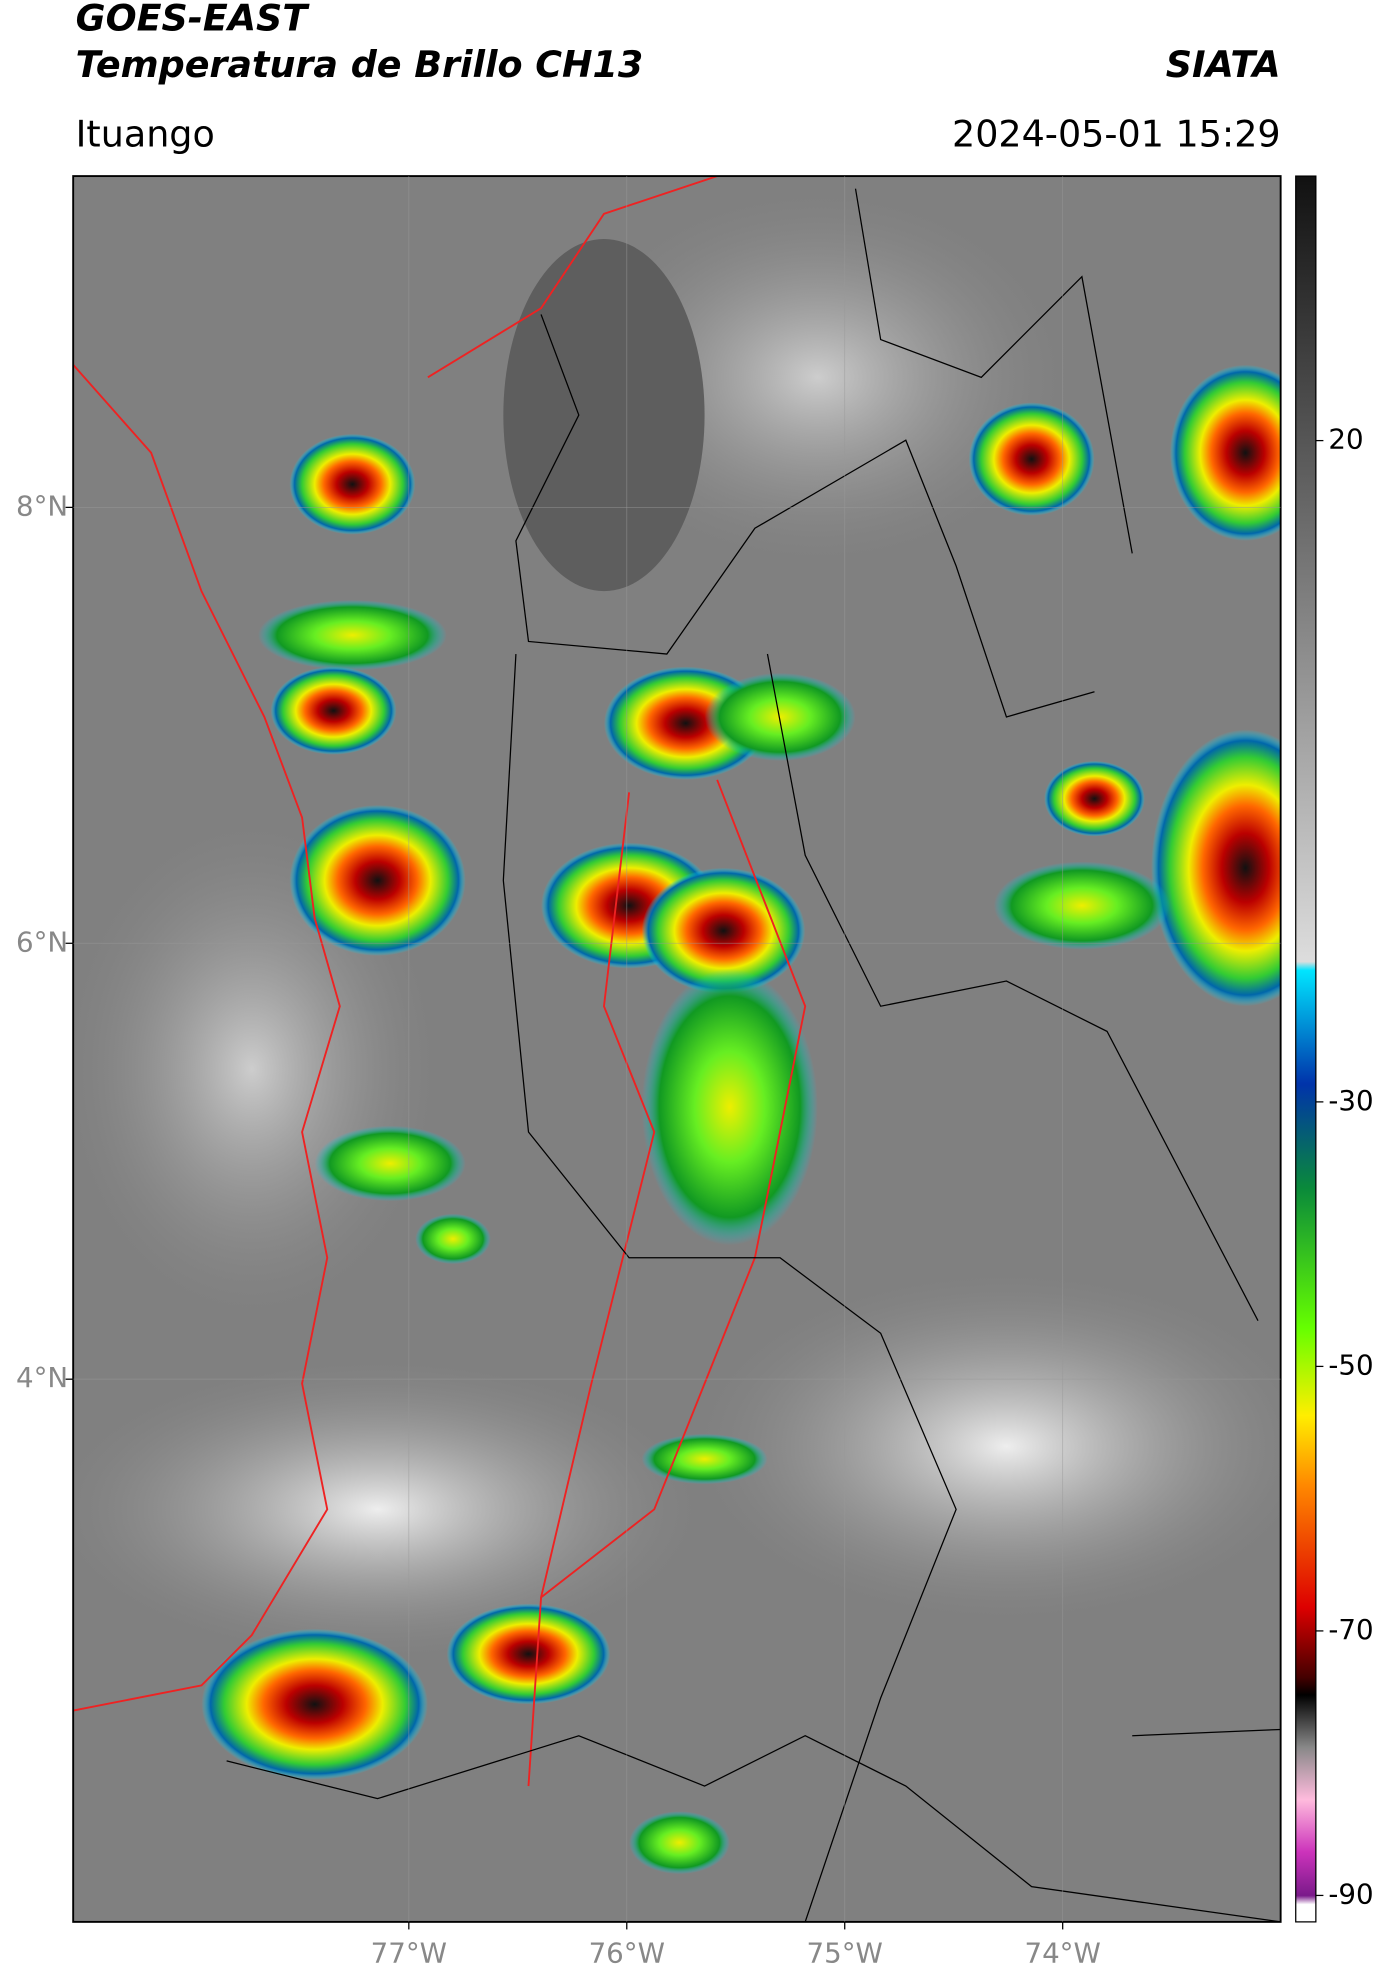  Describe the element at coordinates (1223, 64) in the screenshot. I see `agency: SIATA` at that location.